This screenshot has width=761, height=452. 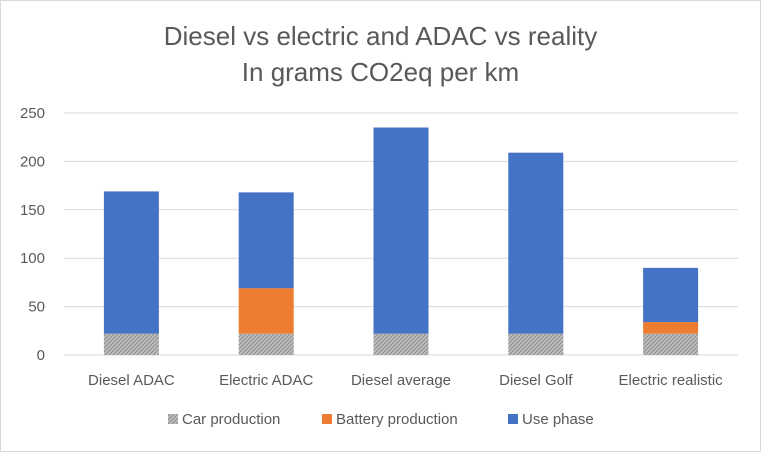 I want to click on x-category-label: Diesel average, so click(x=401, y=380).